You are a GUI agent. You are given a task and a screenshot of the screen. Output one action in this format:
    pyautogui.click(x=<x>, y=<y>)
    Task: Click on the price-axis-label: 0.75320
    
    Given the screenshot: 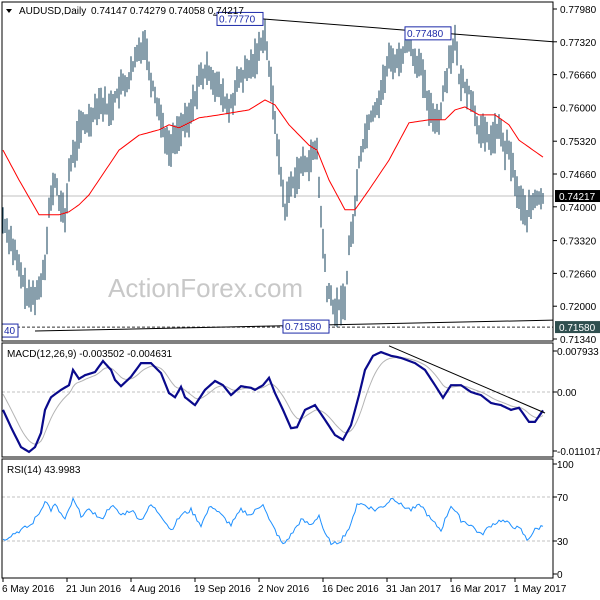 What is the action you would take?
    pyautogui.click(x=578, y=142)
    